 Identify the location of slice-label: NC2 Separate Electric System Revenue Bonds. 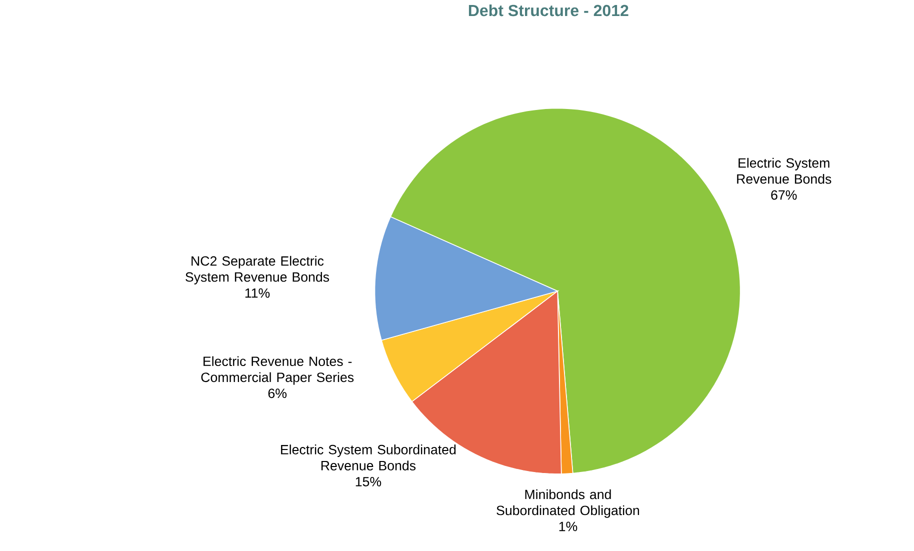
(258, 270).